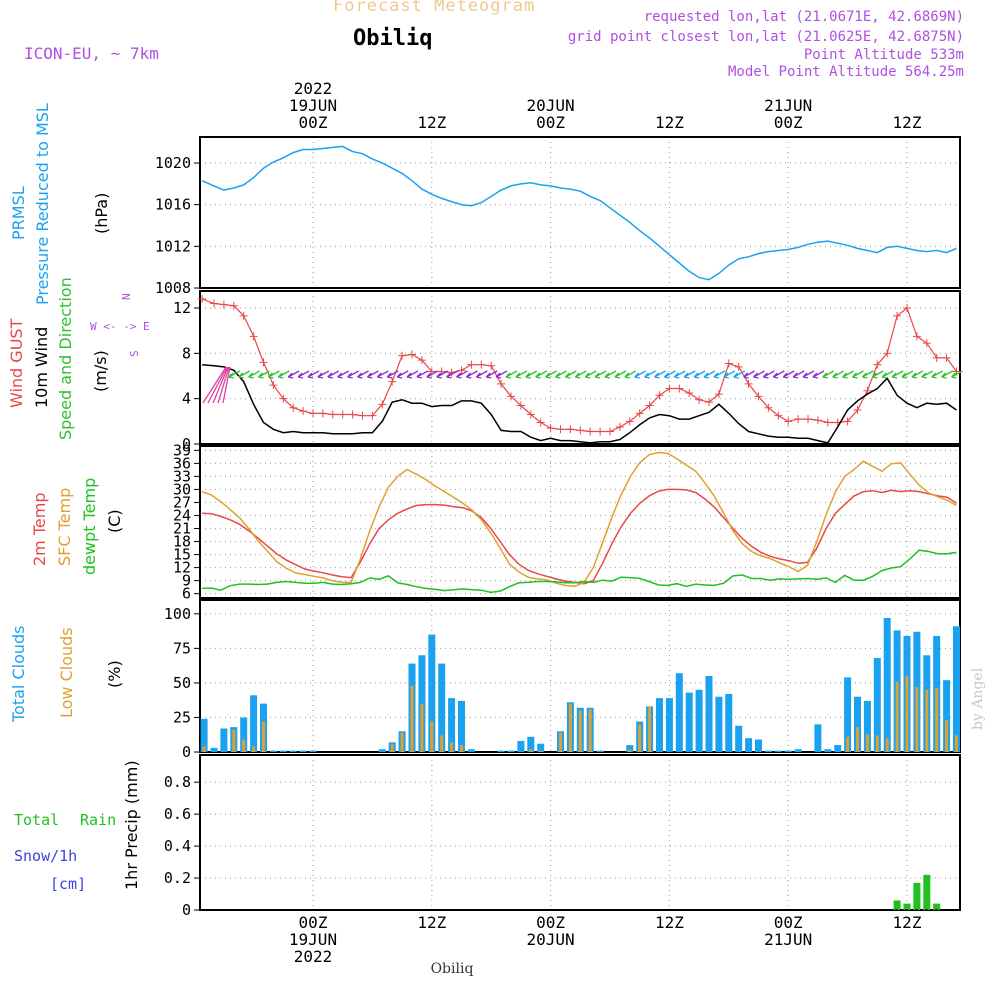 The image size is (1000, 1000). What do you see at coordinates (579, 213) in the screenshot?
I see `prmsl-series-line` at bounding box center [579, 213].